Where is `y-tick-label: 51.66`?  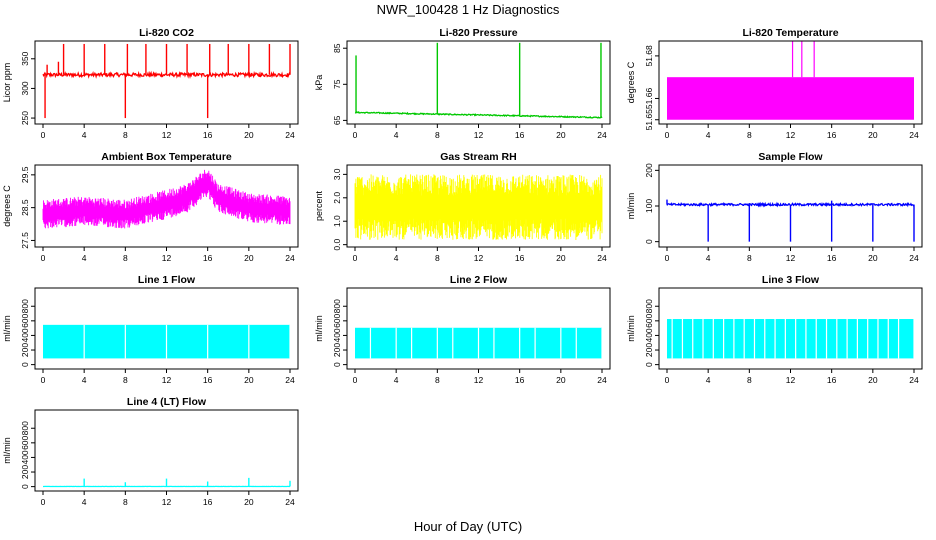 y-tick-label: 51.66 is located at coordinates (649, 99).